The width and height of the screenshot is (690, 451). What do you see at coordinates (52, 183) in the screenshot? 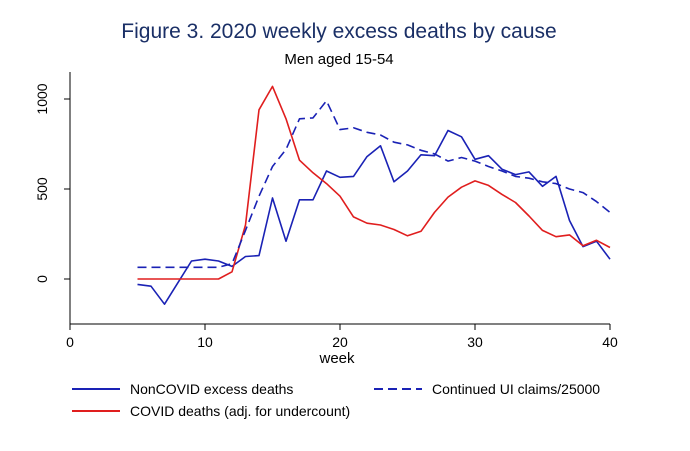
I see `y-ticks: 0 500 1000` at bounding box center [52, 183].